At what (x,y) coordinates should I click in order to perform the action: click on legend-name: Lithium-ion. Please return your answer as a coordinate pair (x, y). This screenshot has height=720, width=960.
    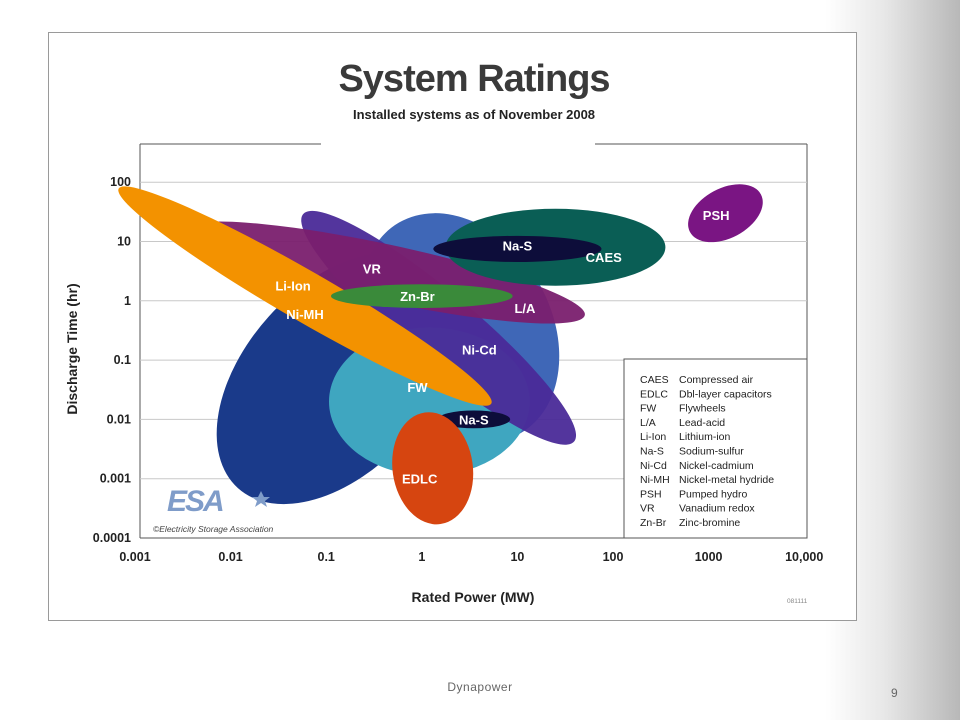
    Looking at the image, I should click on (705, 437).